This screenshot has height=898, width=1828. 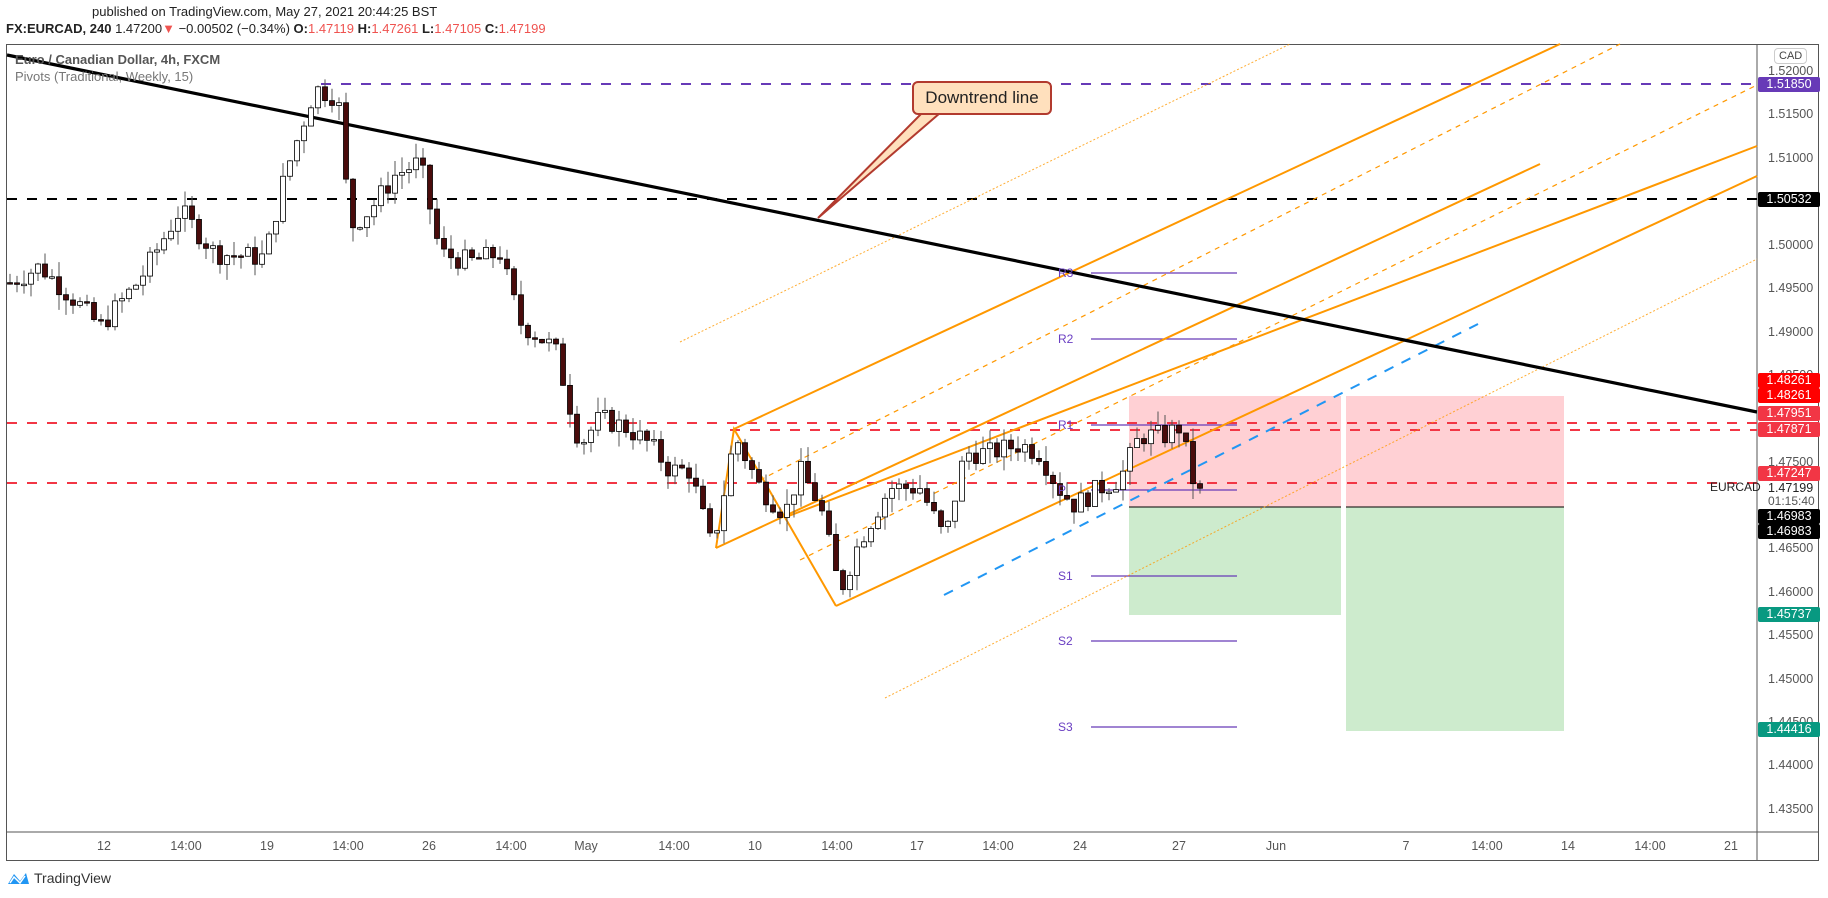 I want to click on price-tick: 1.49000, so click(x=1791, y=332).